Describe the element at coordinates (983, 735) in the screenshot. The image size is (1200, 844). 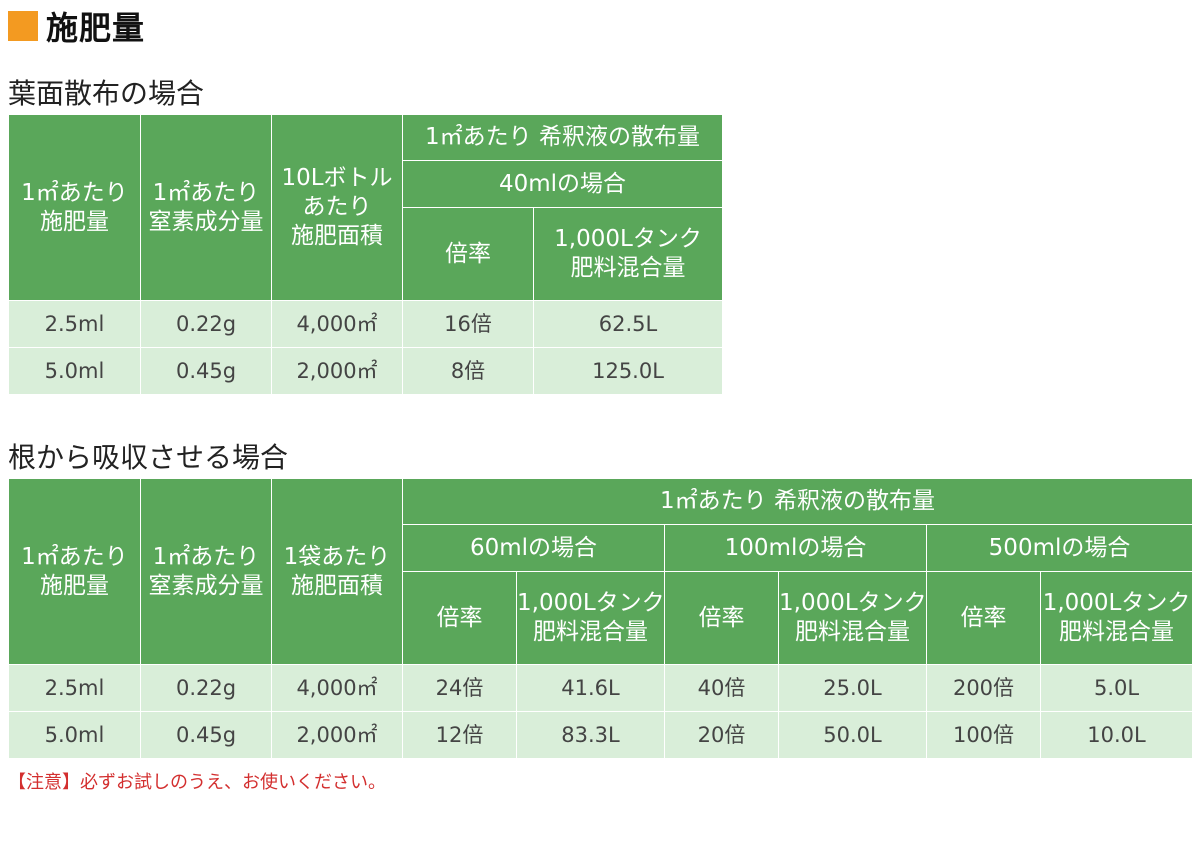
I see `table-cell: 100倍` at that location.